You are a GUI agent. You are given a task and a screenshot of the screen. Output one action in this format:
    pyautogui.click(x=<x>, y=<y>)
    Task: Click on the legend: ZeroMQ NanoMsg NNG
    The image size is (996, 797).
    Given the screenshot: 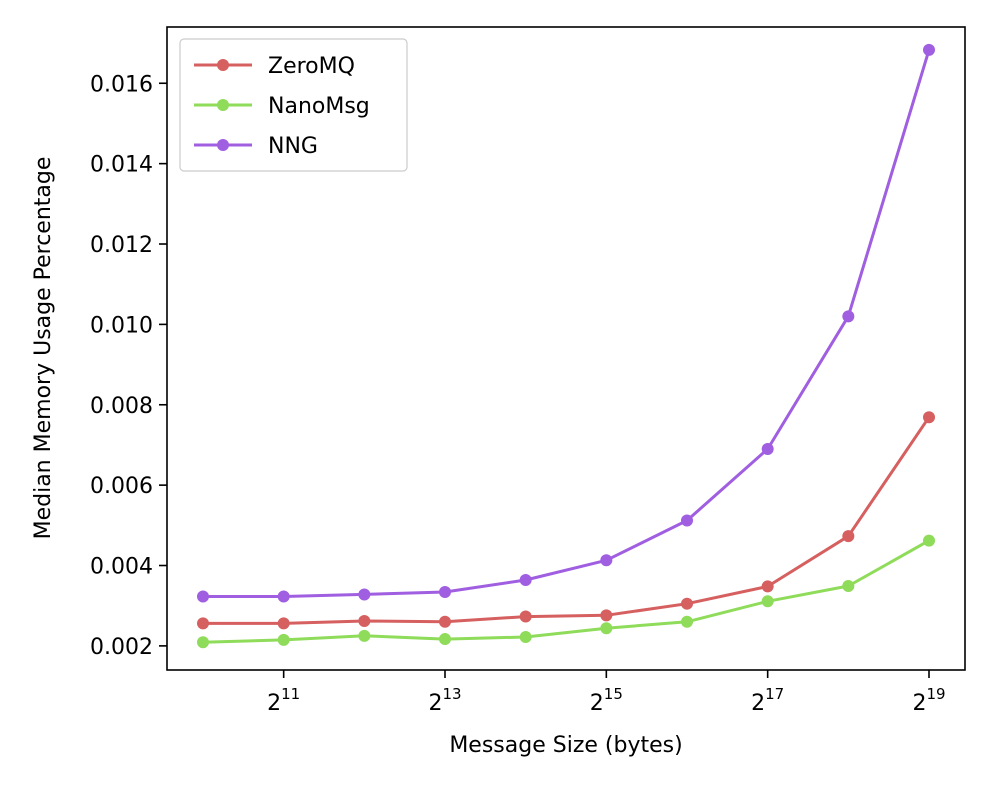 What is the action you would take?
    pyautogui.click(x=293, y=105)
    